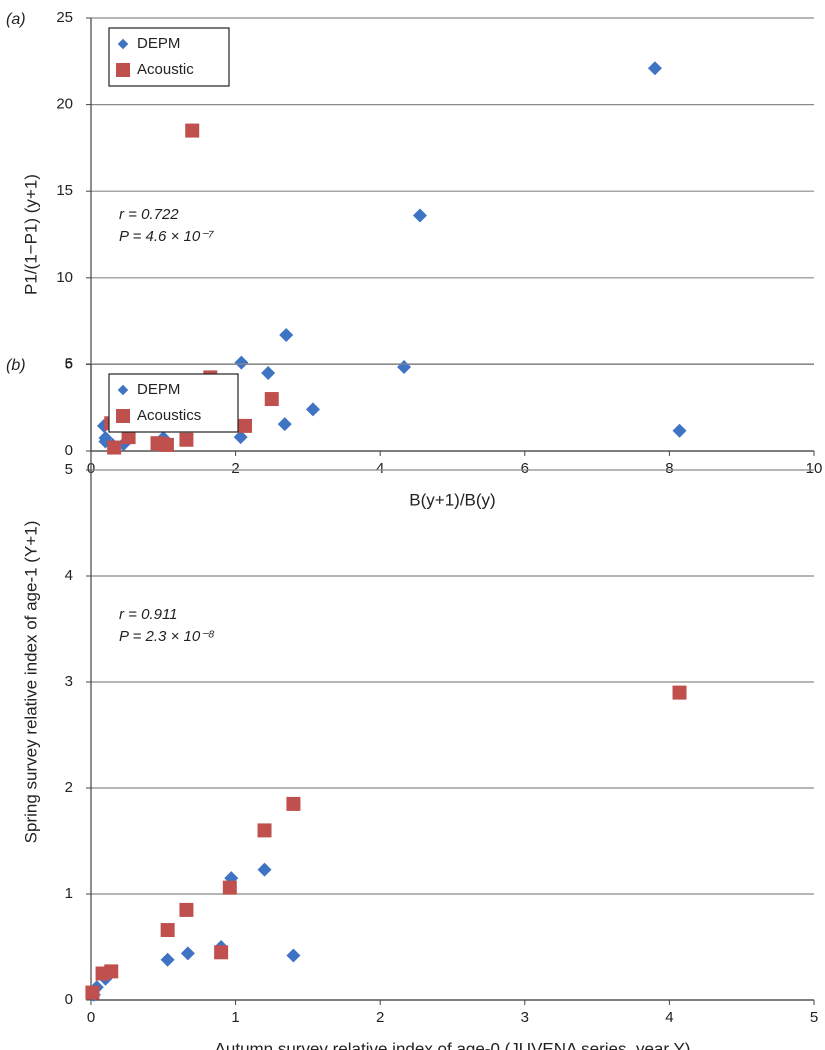 Image resolution: width=825 pixels, height=1050 pixels. I want to click on y-tick-label: 1, so click(69, 893).